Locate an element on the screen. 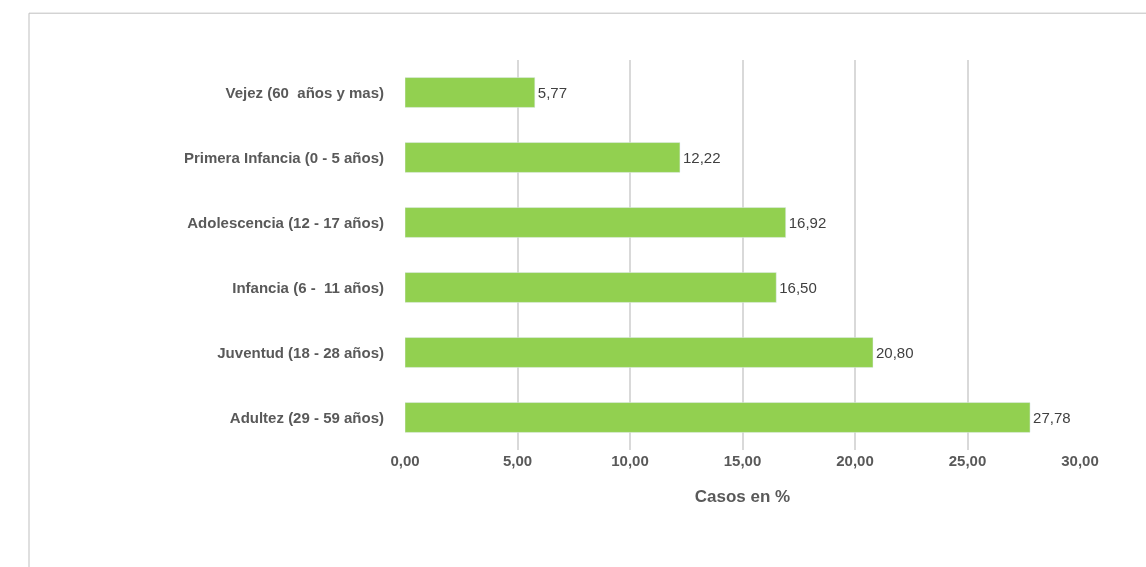 This screenshot has height=567, width=1146. y-tick-label: Juventud (18 - 28 años) is located at coordinates (300, 352).